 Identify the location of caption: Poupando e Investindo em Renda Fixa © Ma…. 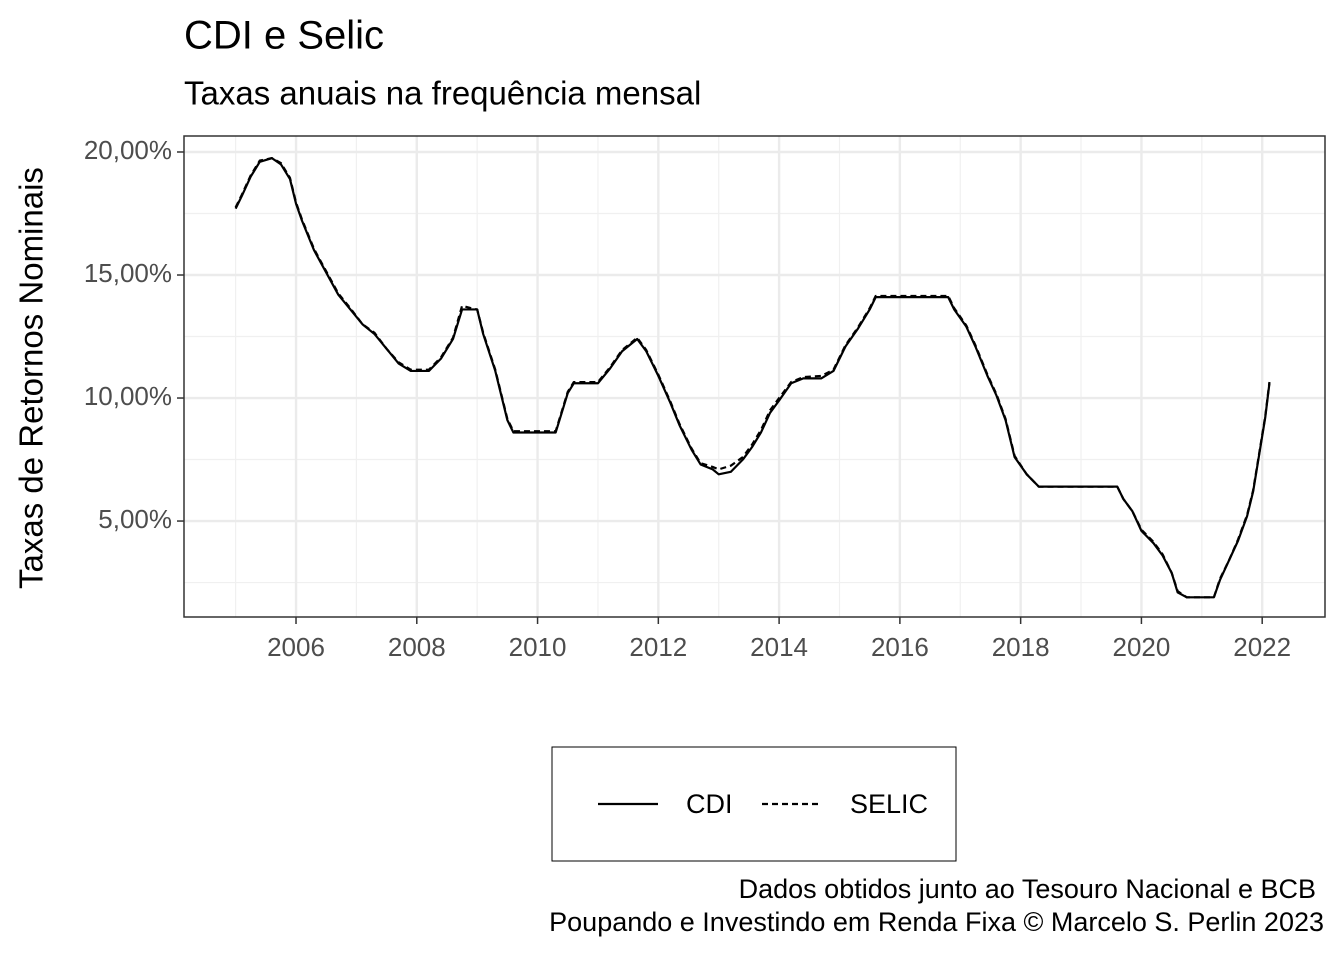
(936, 922).